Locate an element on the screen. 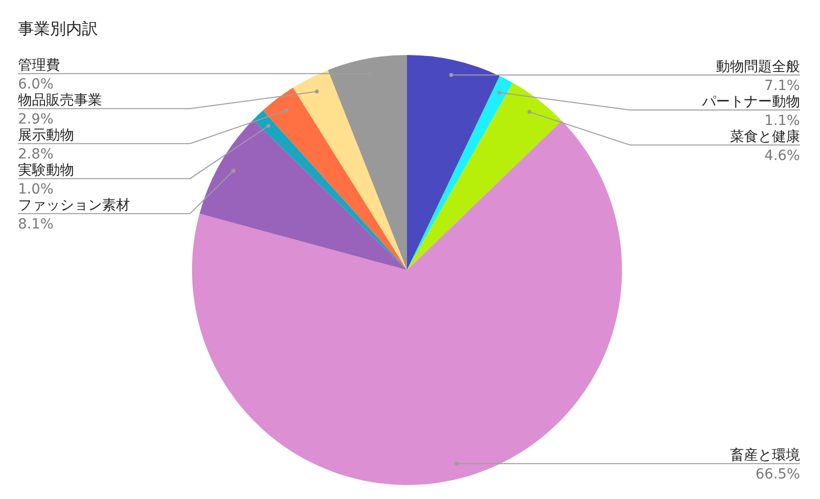  slice-label: 畜産と環境 is located at coordinates (765, 455).